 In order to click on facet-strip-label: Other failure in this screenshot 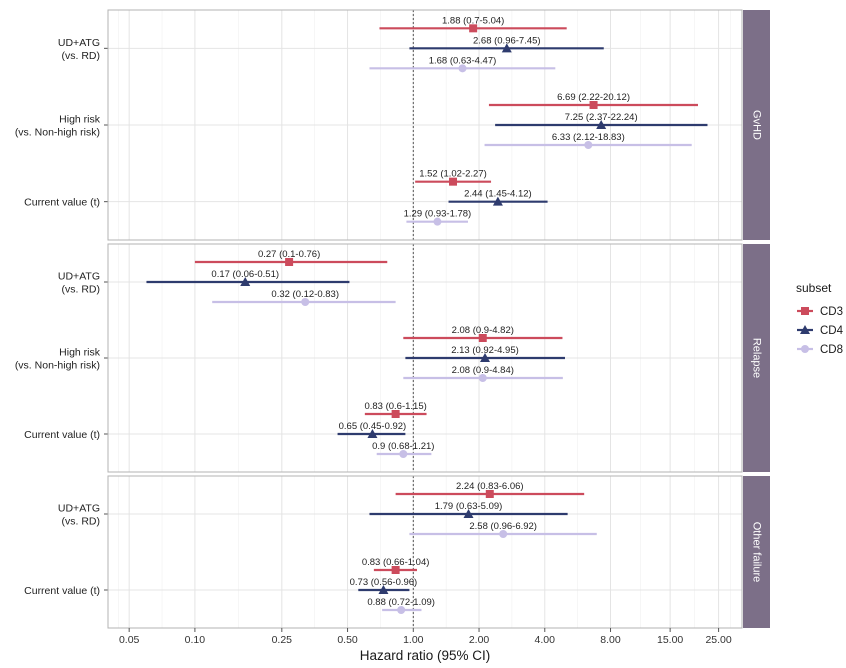, I will do `click(757, 552)`.